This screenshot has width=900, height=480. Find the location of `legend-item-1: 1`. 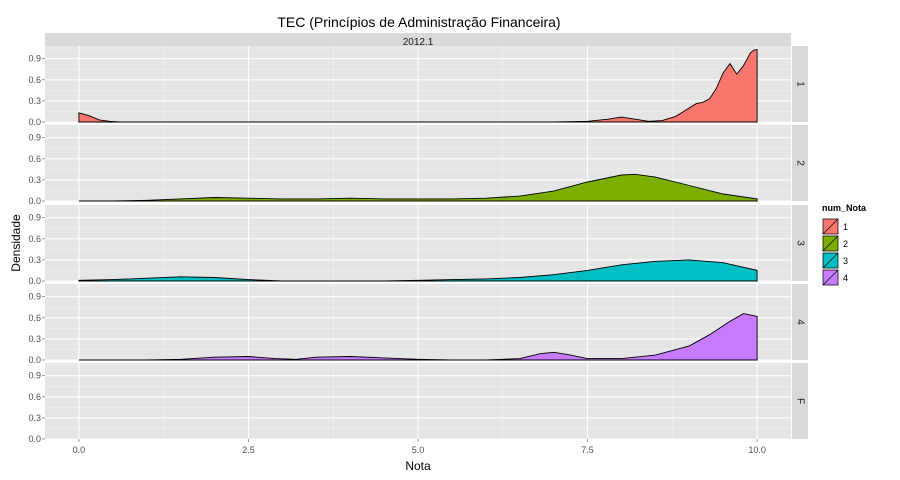

legend-item-1: 1 is located at coordinates (834, 226).